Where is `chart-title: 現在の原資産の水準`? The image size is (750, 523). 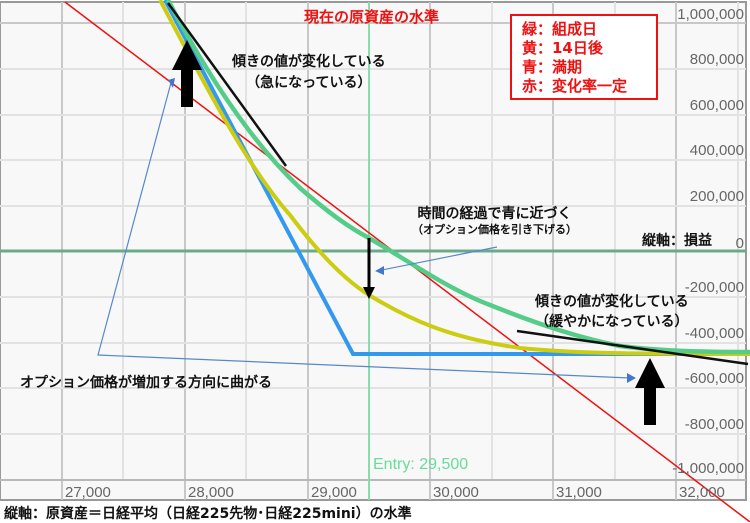
chart-title: 現在の原資産の水準 is located at coordinates (372, 17).